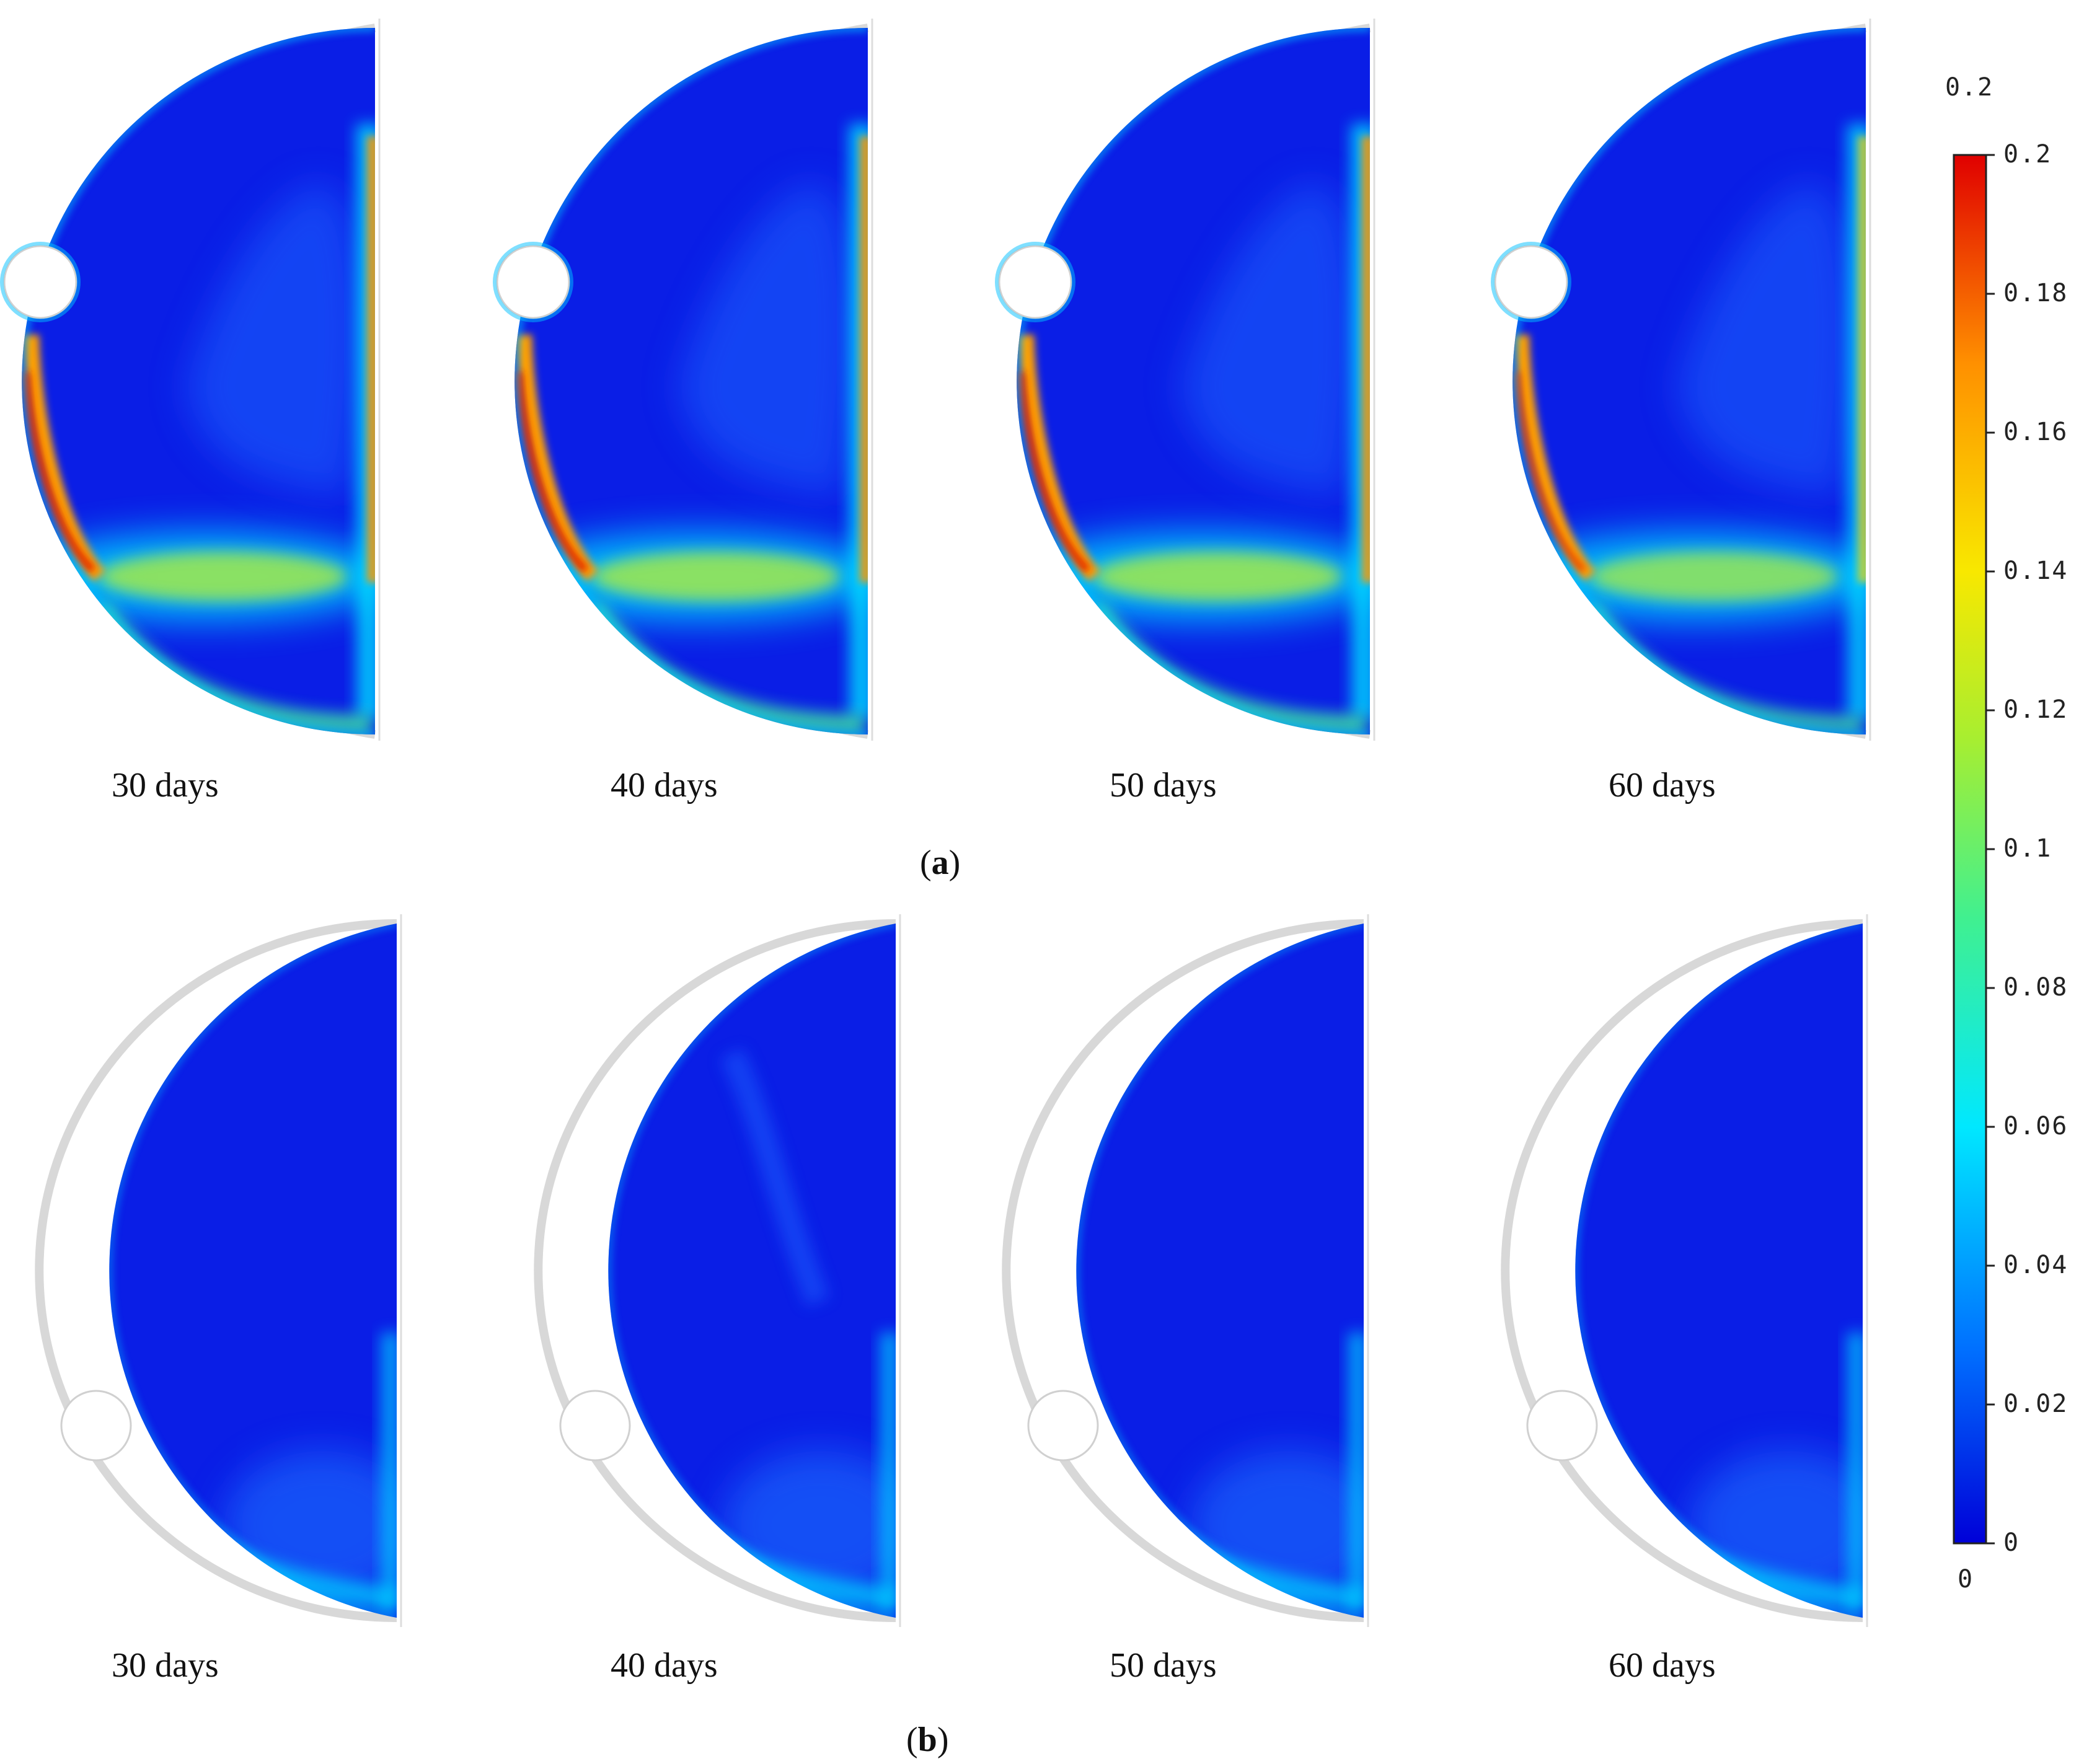 Image resolution: width=2084 pixels, height=1764 pixels. Describe the element at coordinates (2036, 1404) in the screenshot. I see `colorbar-tick-label: 0.02` at that location.